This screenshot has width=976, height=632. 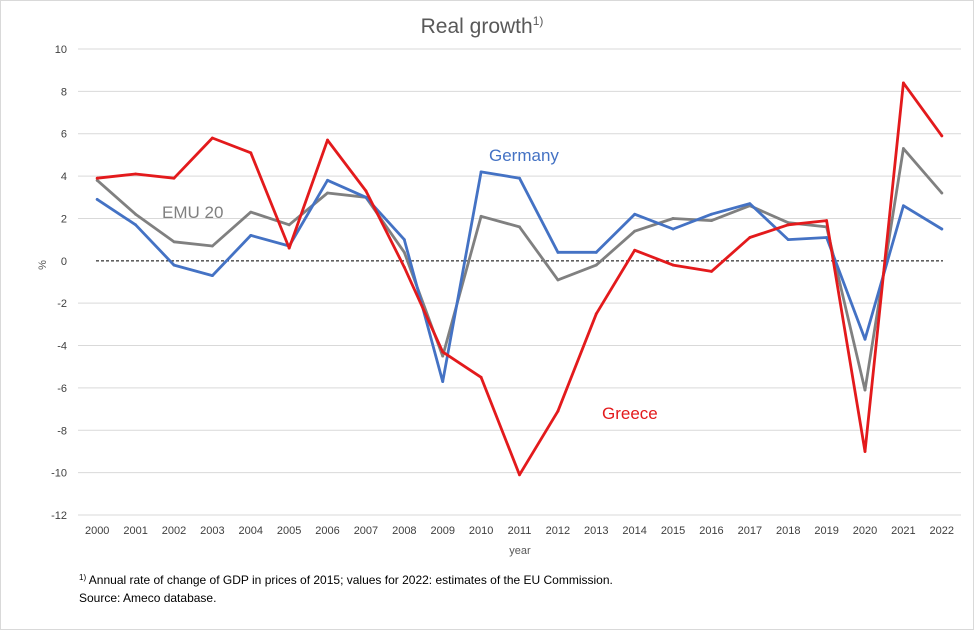 What do you see at coordinates (404, 531) in the screenshot?
I see `x-tick-label: 2008` at bounding box center [404, 531].